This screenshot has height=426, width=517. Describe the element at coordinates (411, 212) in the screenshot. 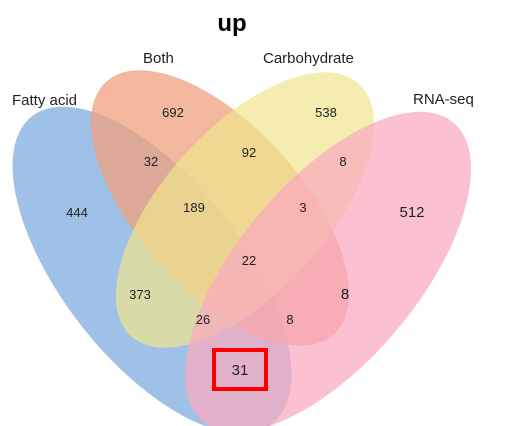

I see `count-rna-seq-only: 512` at that location.